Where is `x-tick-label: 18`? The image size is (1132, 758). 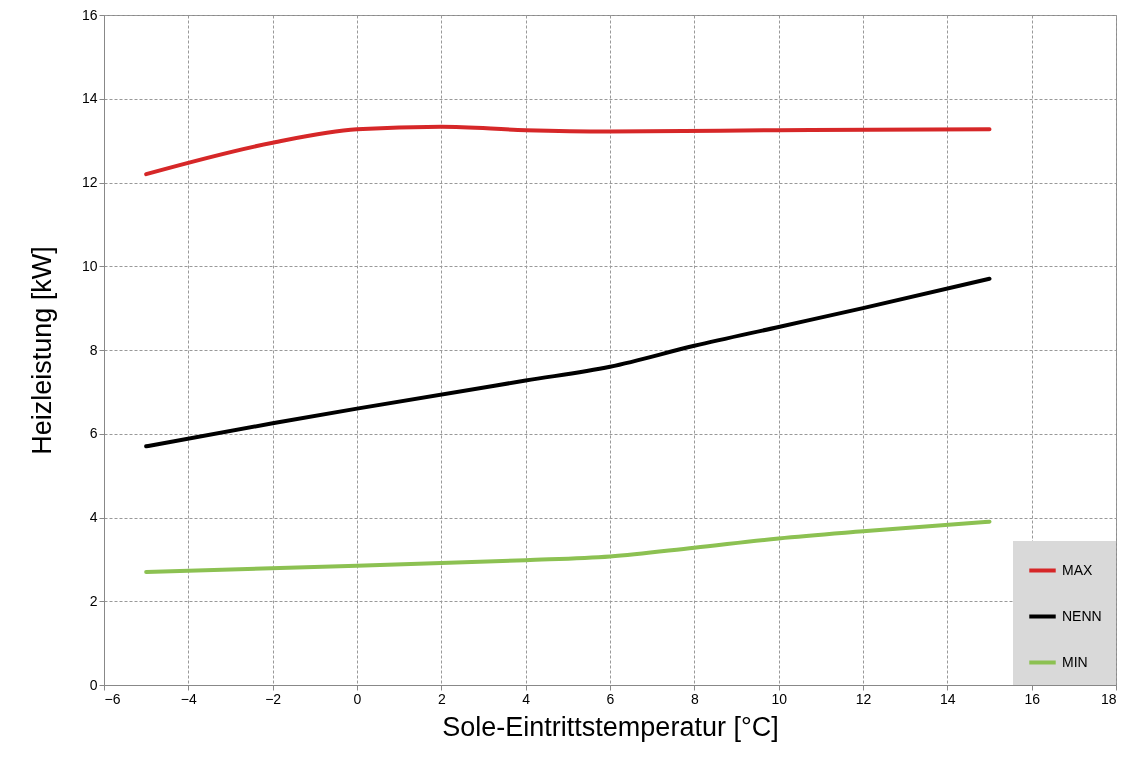 x-tick-label: 18 is located at coordinates (1108, 698).